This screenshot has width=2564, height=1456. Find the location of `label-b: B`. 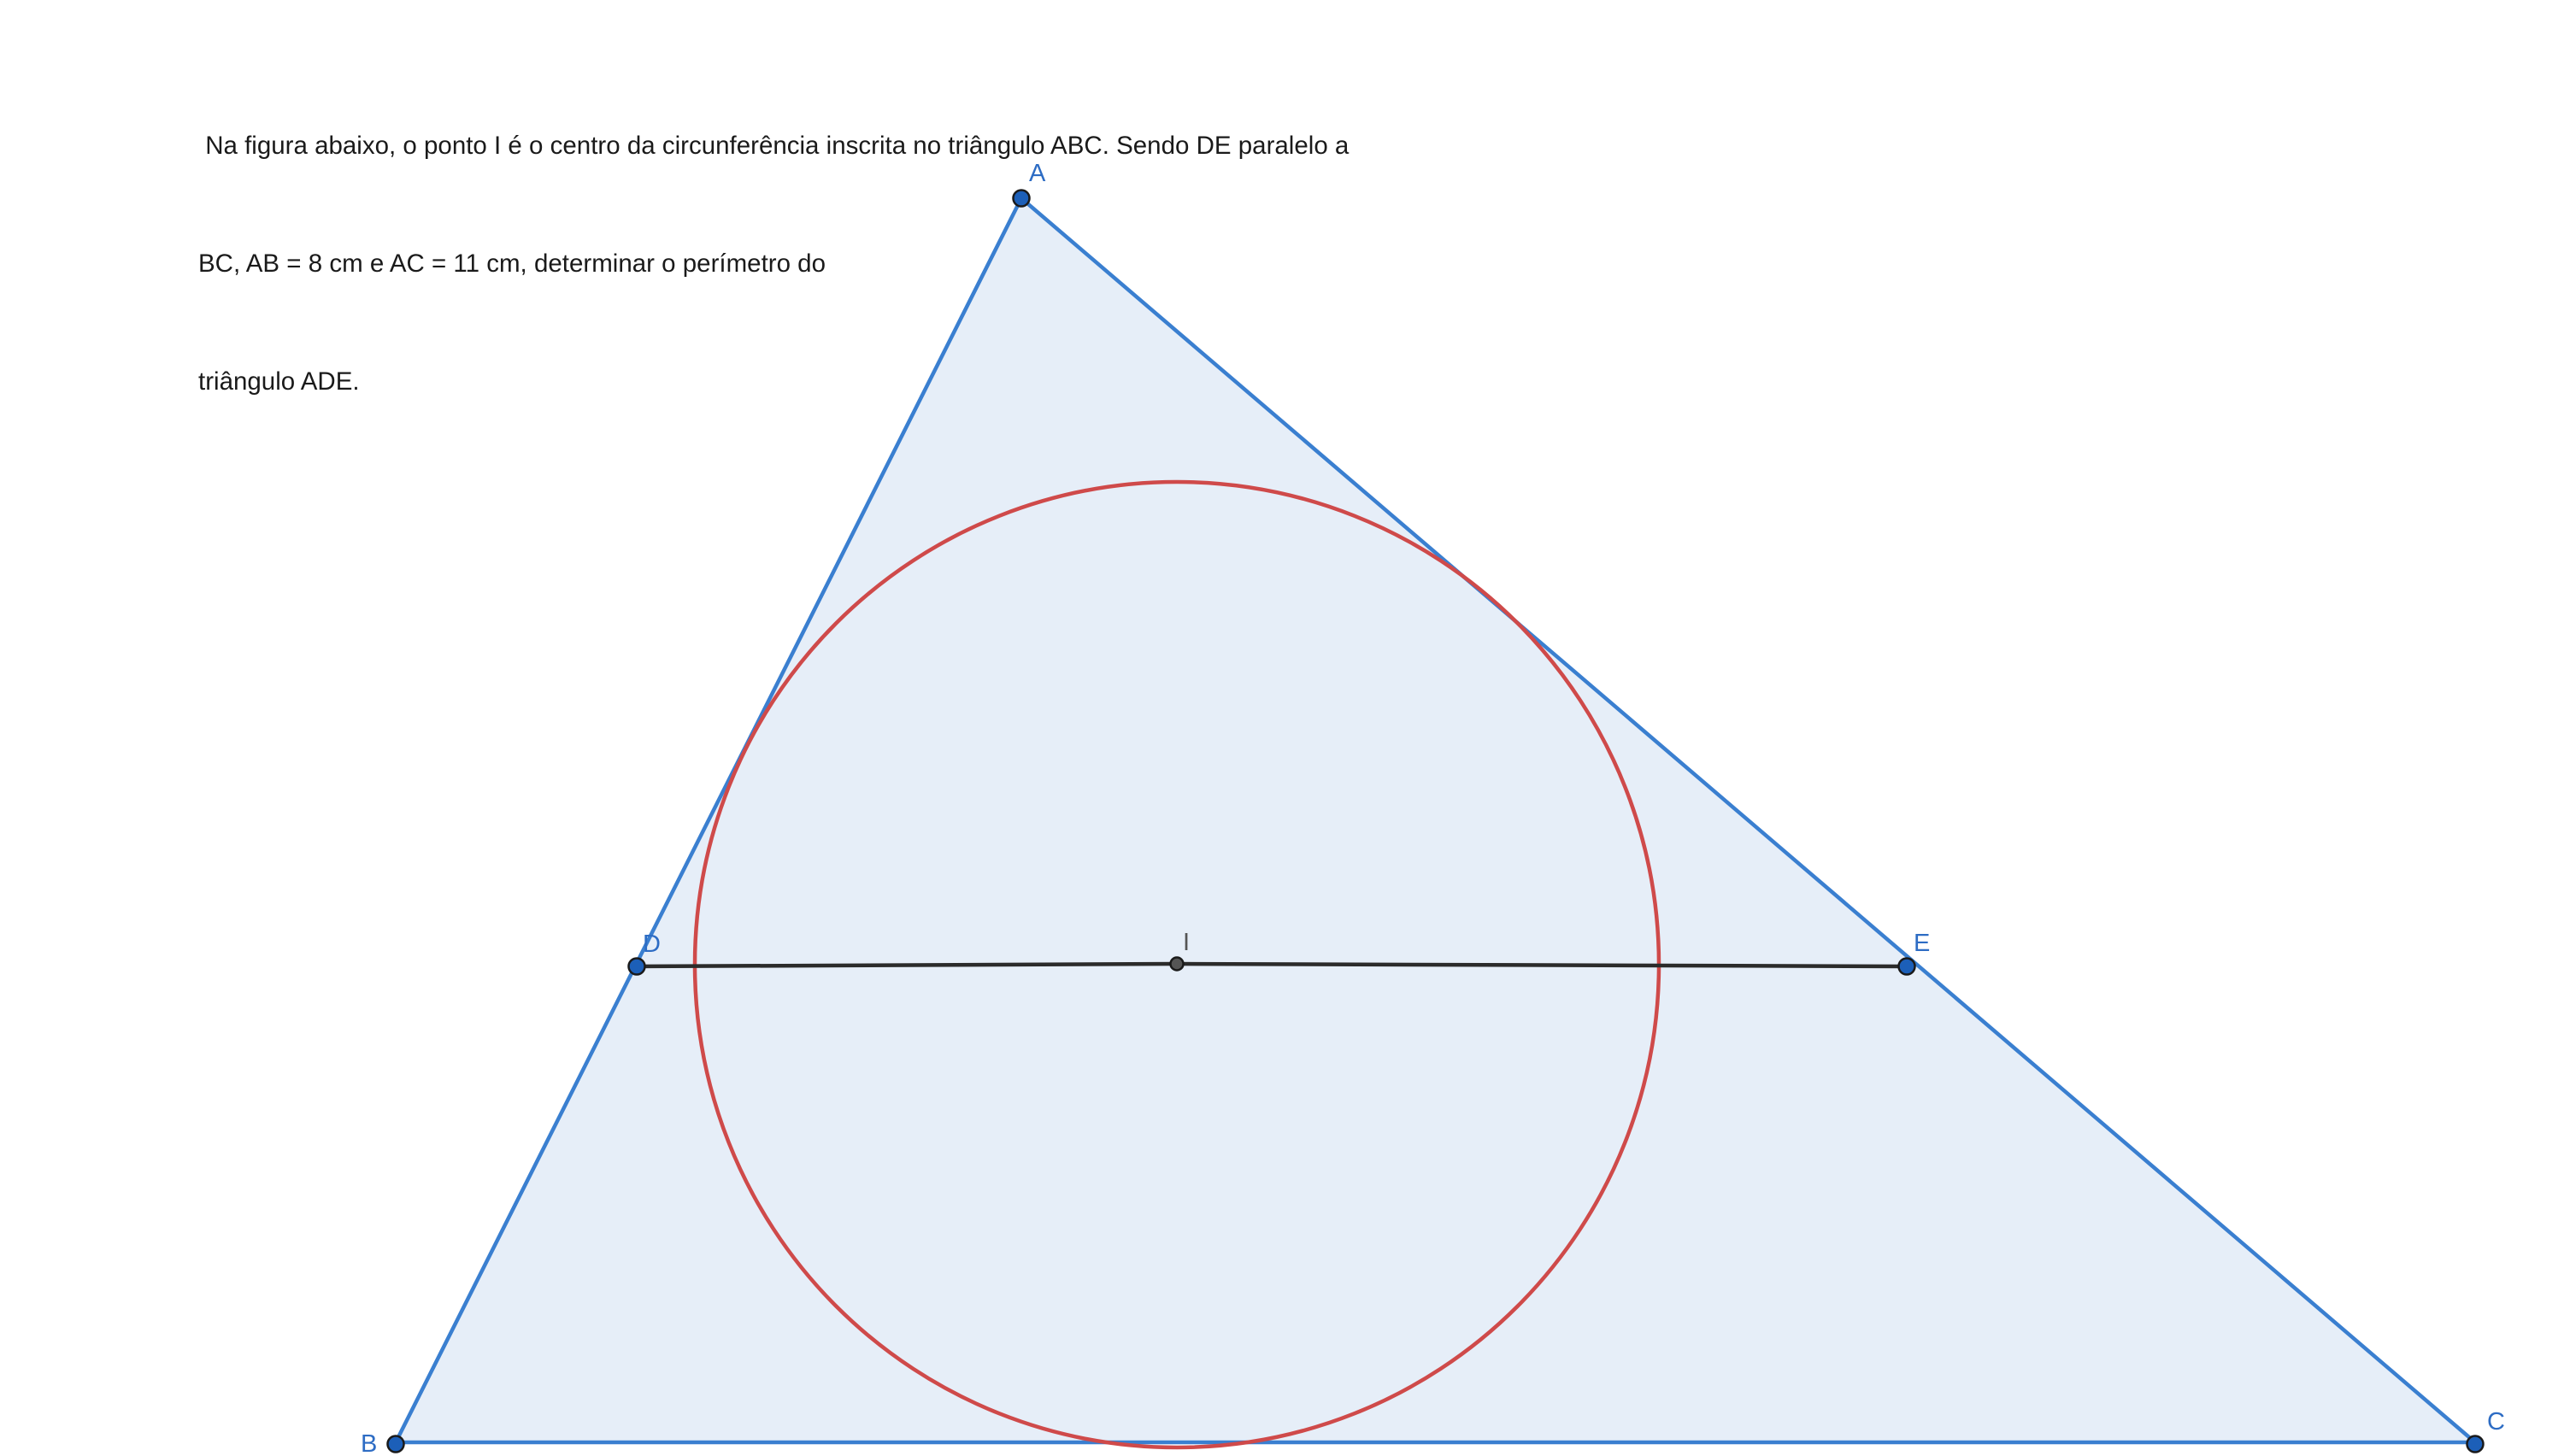

label-b: B is located at coordinates (369, 1443).